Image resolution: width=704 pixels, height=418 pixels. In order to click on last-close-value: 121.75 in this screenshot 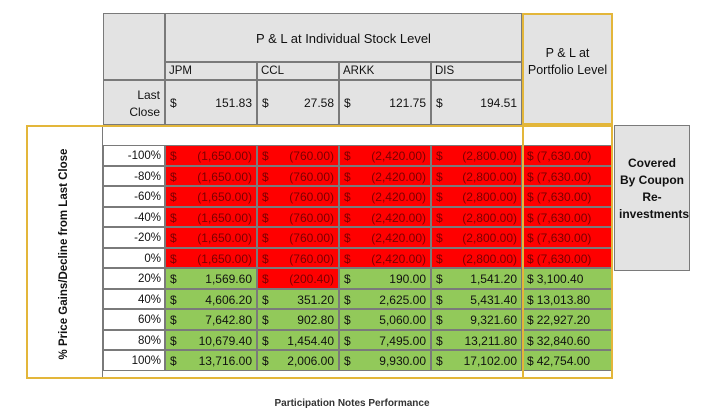, I will do `click(407, 102)`.